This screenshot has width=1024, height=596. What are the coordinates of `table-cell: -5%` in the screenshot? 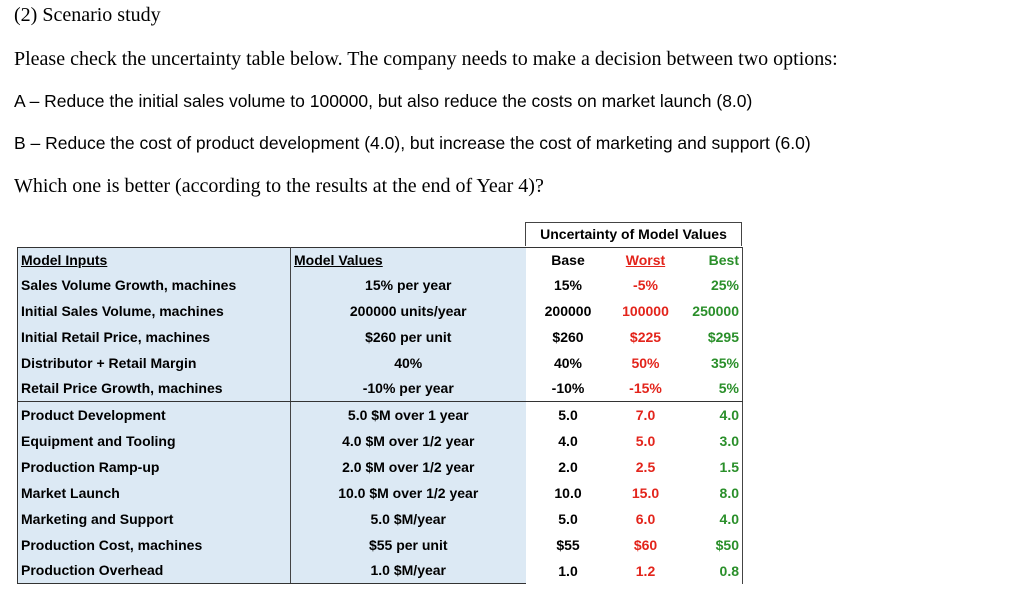 It's located at (645, 284).